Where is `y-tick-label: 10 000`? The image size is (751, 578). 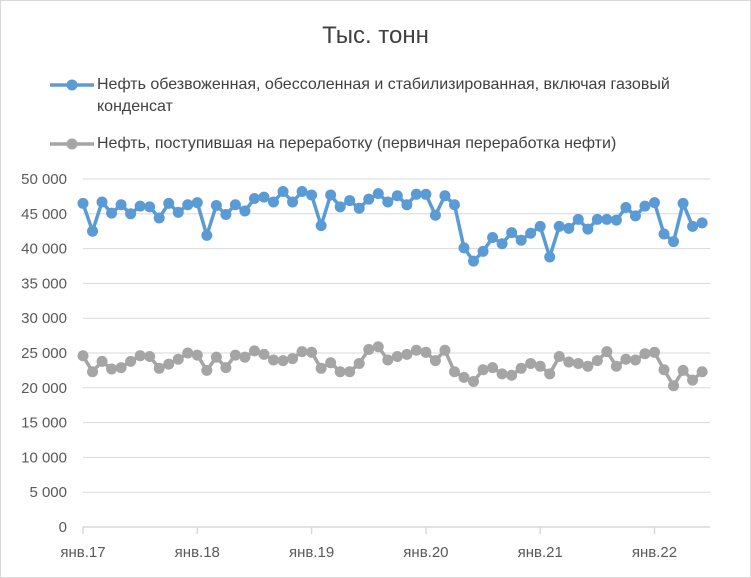
y-tick-label: 10 000 is located at coordinates (44, 457).